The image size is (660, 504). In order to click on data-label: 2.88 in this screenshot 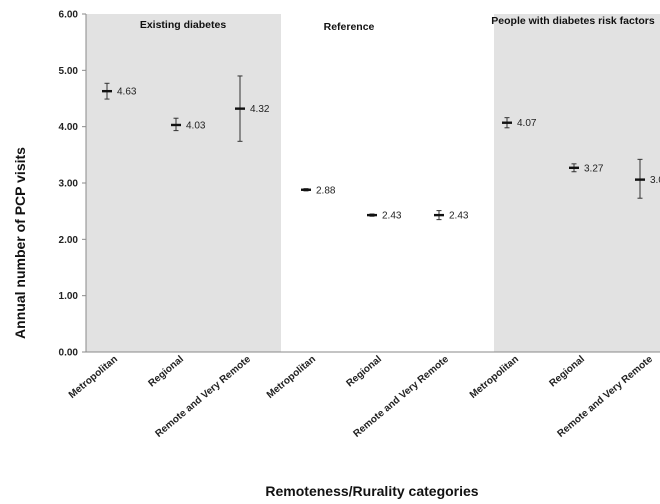, I will do `click(326, 190)`.